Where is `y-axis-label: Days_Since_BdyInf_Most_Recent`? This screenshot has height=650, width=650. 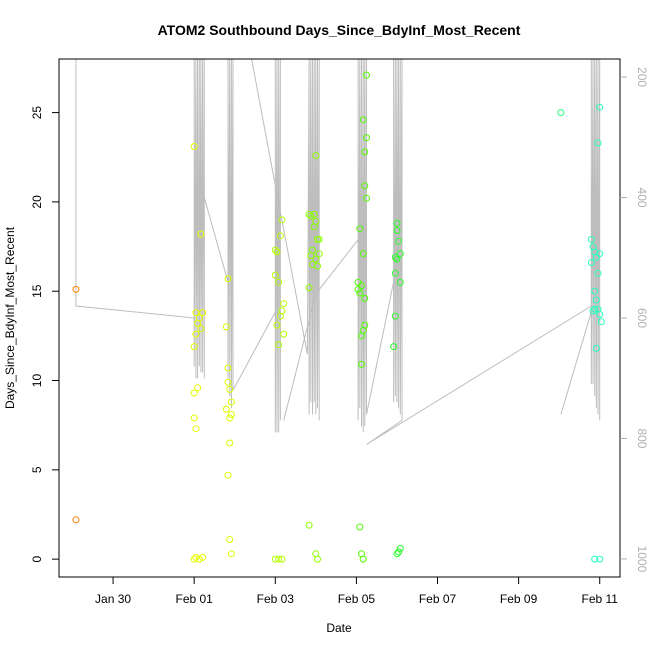
y-axis-label: Days_Since_BdyInf_Most_Recent is located at coordinates (10, 317).